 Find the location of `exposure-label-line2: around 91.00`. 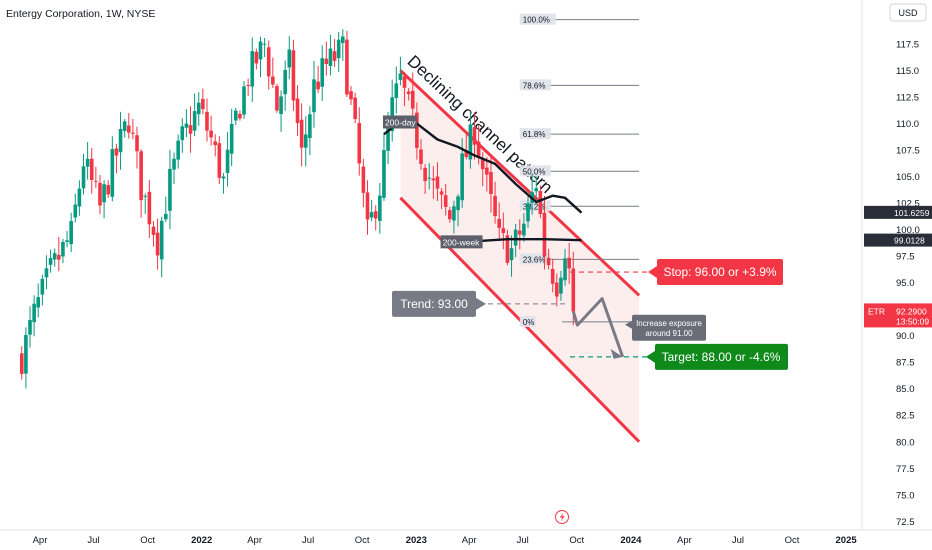

exposure-label-line2: around 91.00 is located at coordinates (669, 333).